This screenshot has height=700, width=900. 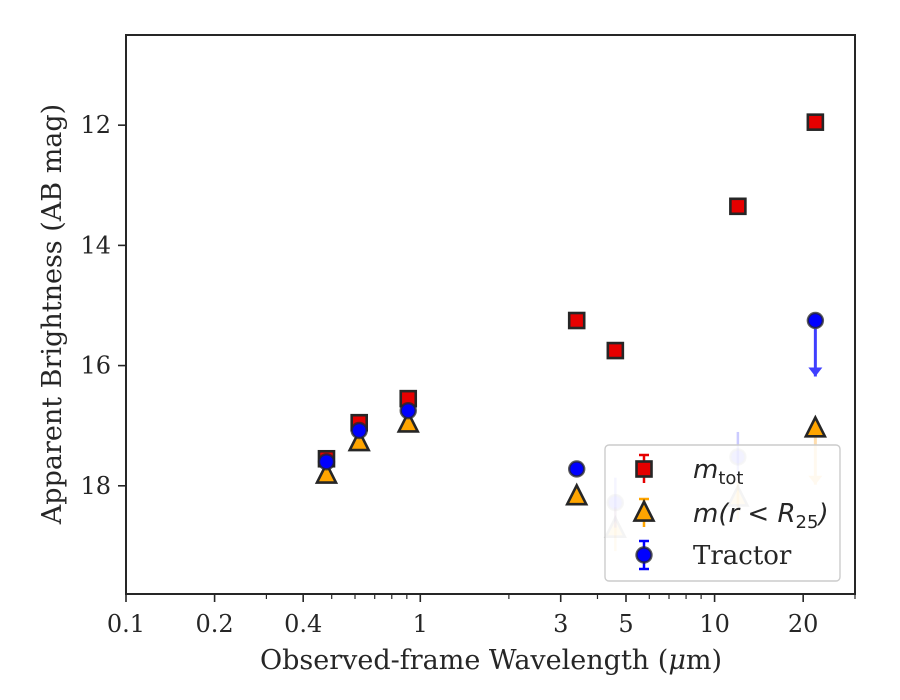 I want to click on legend-box, so click(x=722, y=513).